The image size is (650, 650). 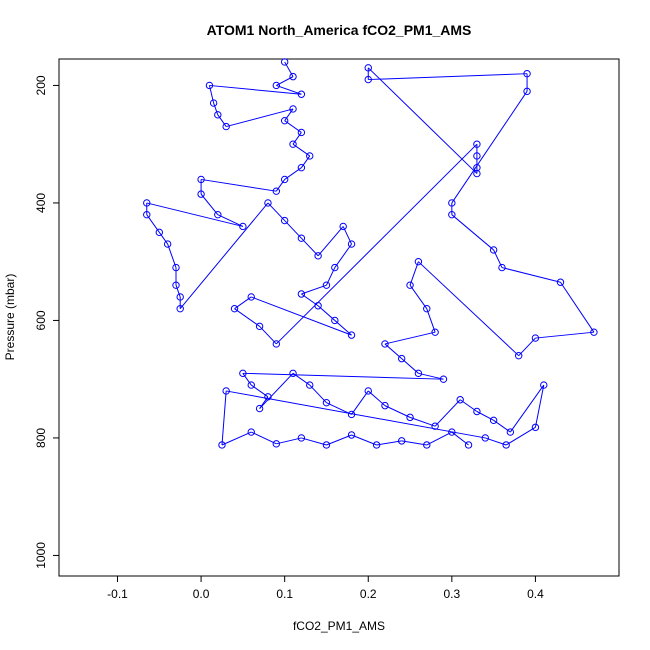 I want to click on x-tick-label: 0.4, so click(x=535, y=594).